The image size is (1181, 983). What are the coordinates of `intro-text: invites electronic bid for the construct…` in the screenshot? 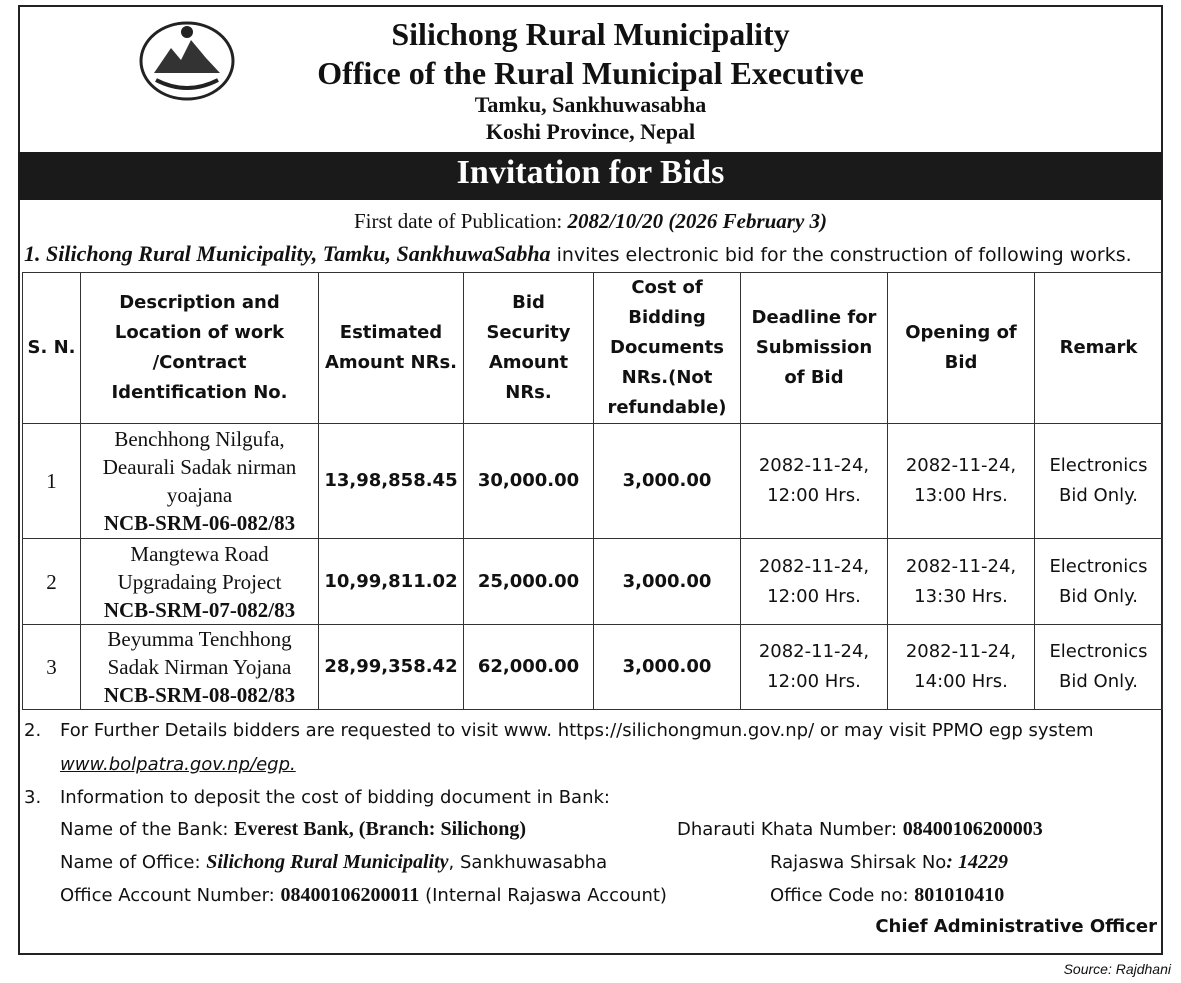 It's located at (844, 255).